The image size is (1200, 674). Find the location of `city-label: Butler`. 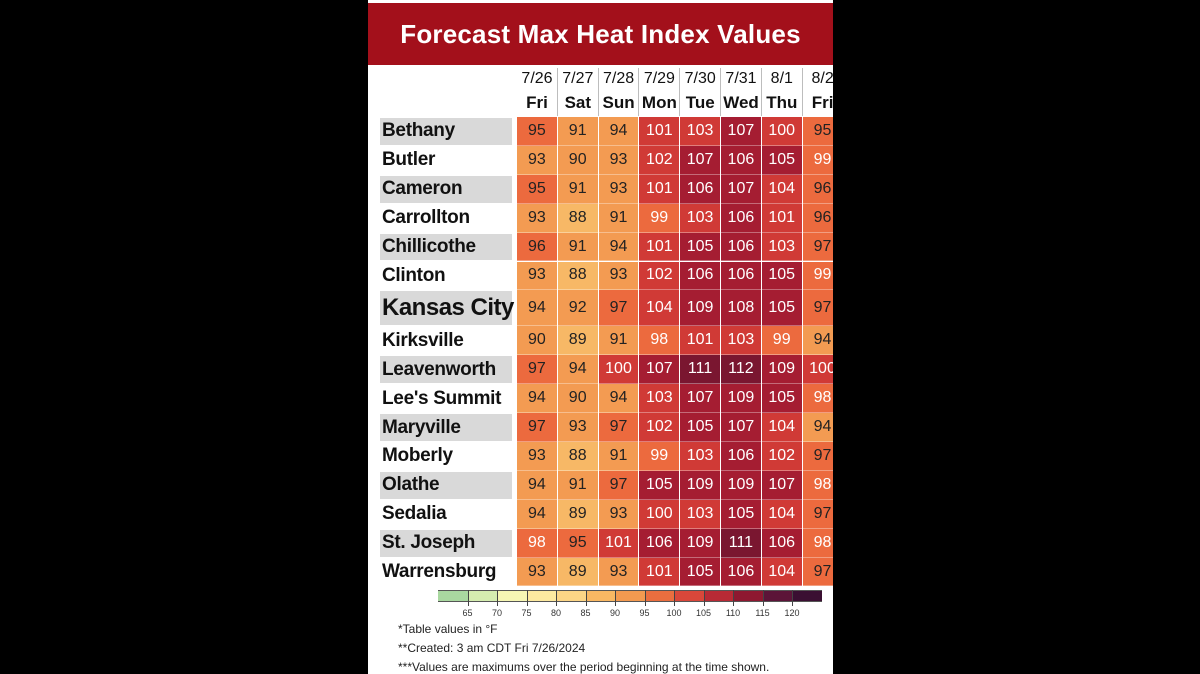

city-label: Butler is located at coordinates (409, 160).